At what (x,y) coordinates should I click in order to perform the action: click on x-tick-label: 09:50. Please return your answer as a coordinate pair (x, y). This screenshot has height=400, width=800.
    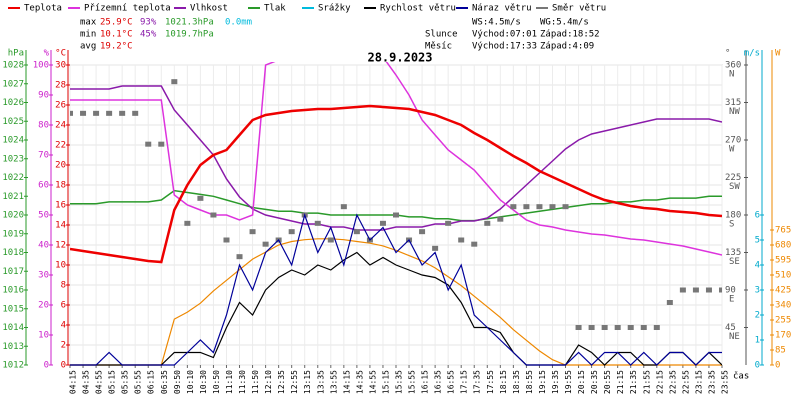
    Looking at the image, I should click on (177, 382).